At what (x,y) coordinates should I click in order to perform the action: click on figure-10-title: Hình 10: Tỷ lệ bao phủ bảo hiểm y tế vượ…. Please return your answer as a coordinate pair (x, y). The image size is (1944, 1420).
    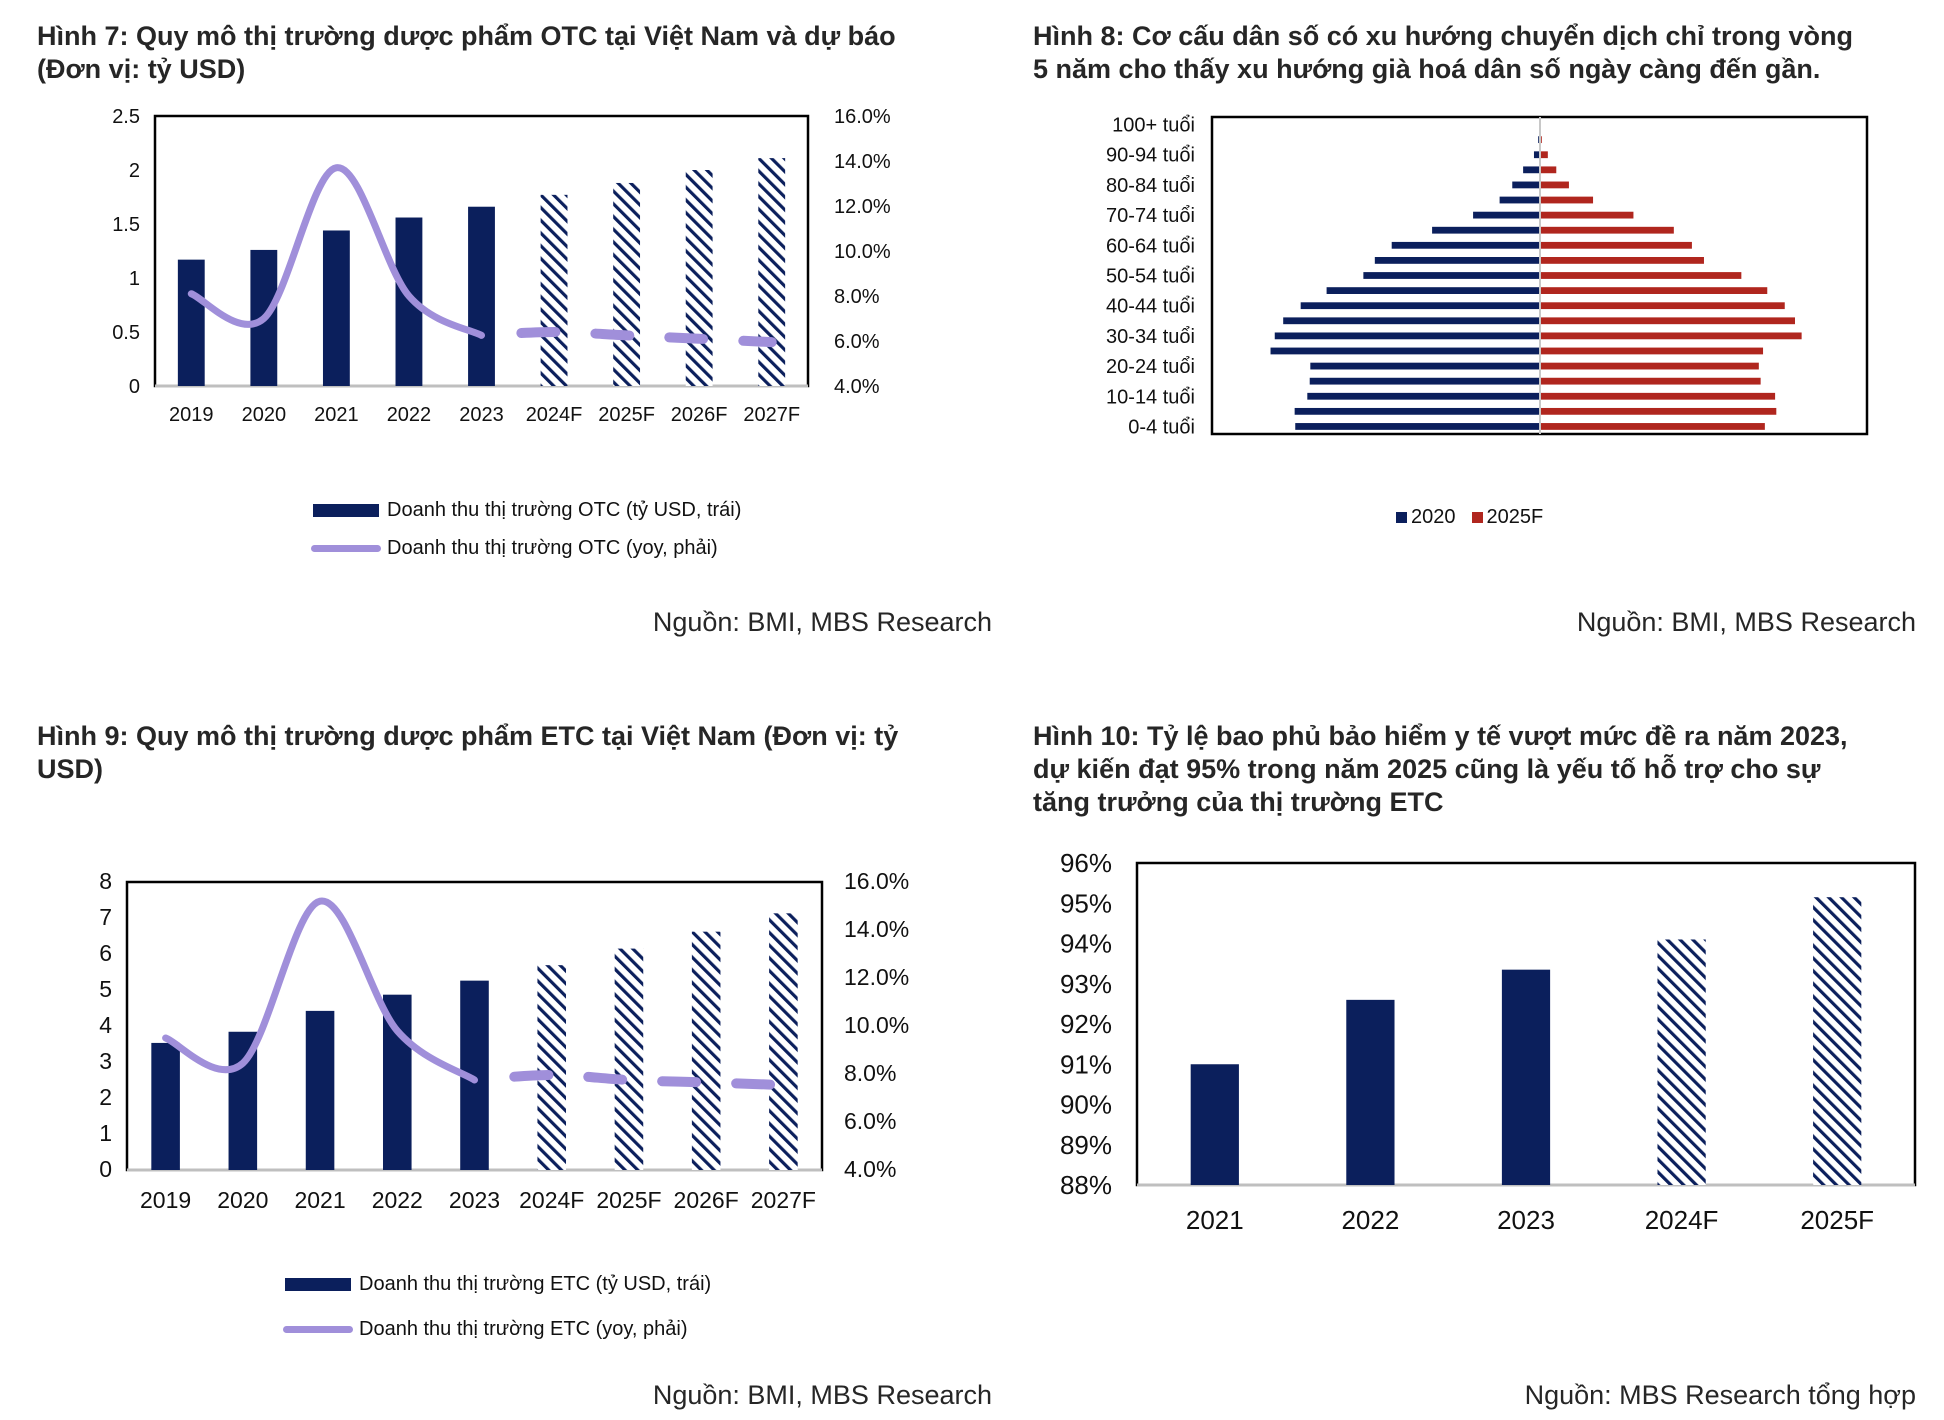
    Looking at the image, I should click on (1440, 769).